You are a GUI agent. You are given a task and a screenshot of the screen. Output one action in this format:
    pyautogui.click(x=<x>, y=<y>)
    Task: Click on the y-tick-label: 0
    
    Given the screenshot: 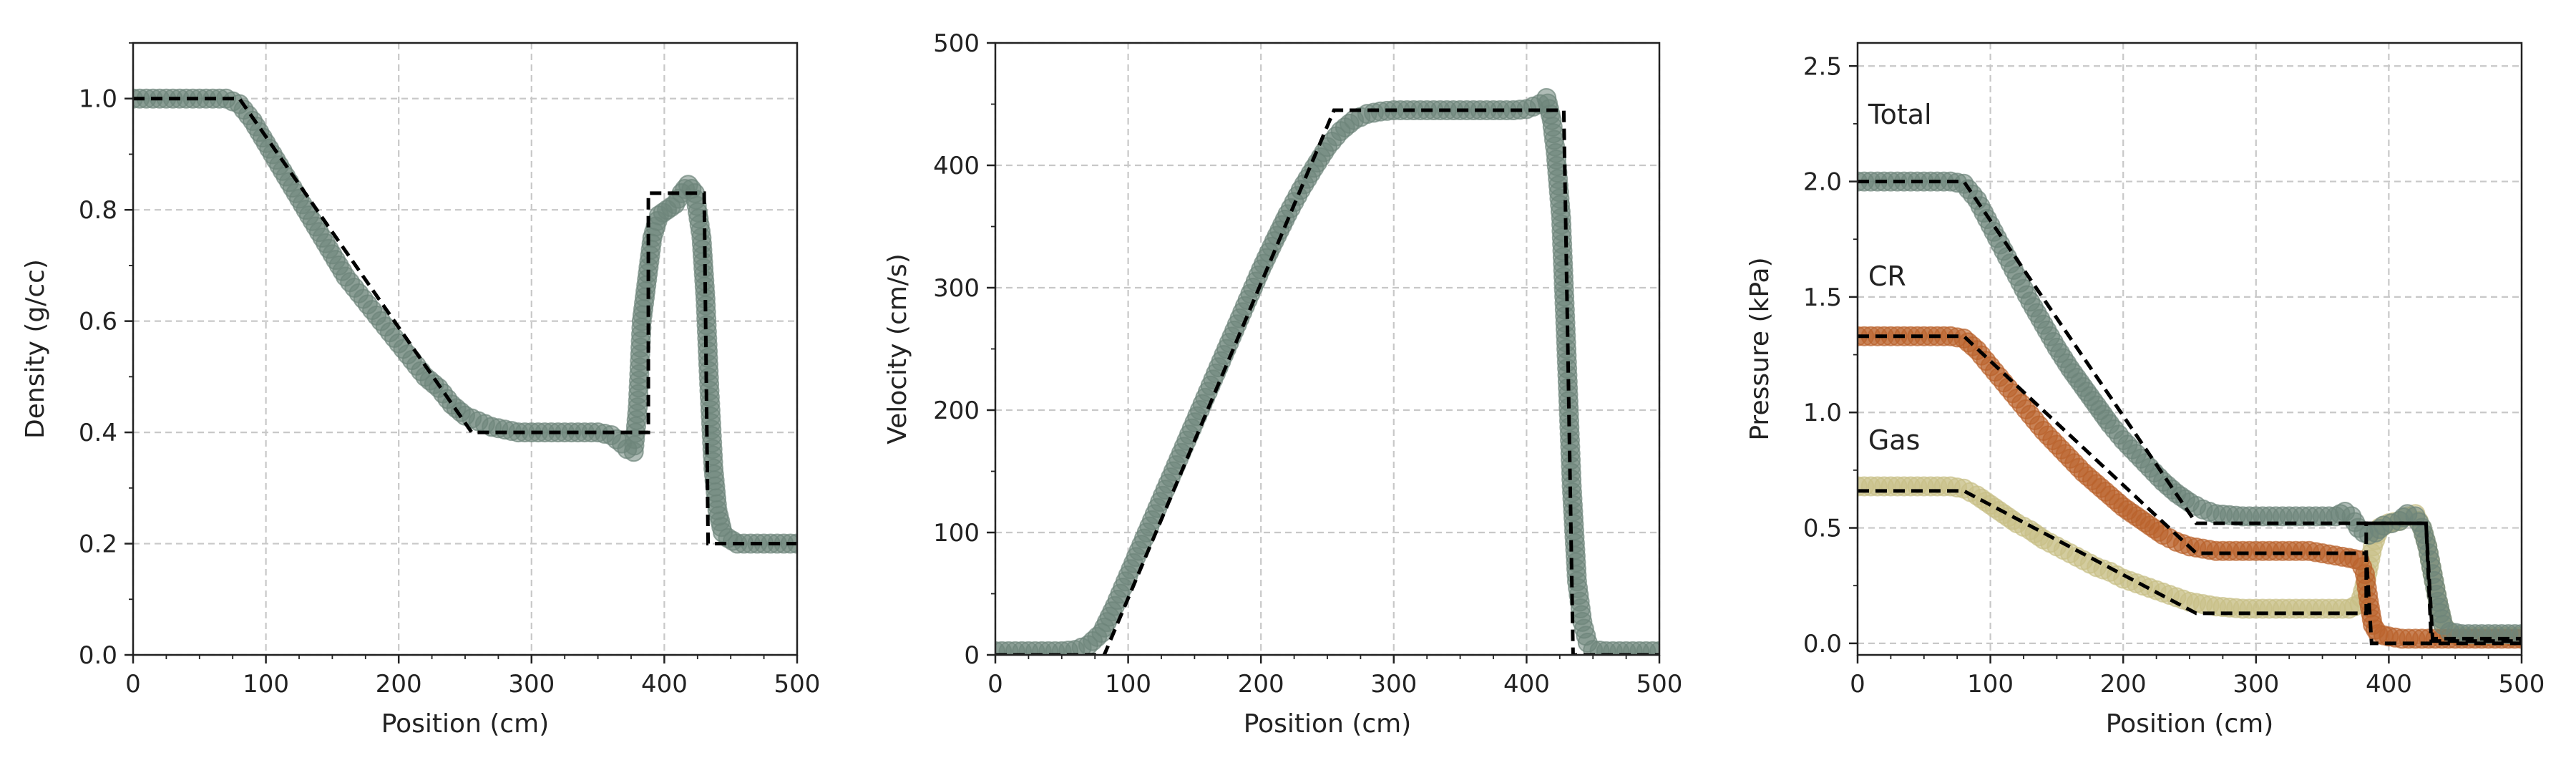 What is the action you would take?
    pyautogui.click(x=972, y=655)
    